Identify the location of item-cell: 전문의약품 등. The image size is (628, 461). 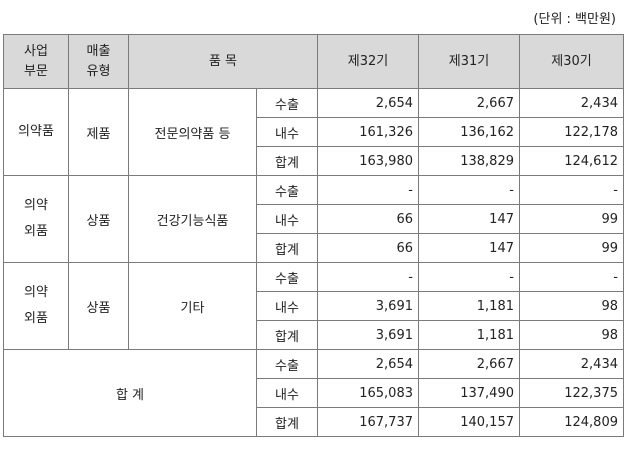
(192, 132).